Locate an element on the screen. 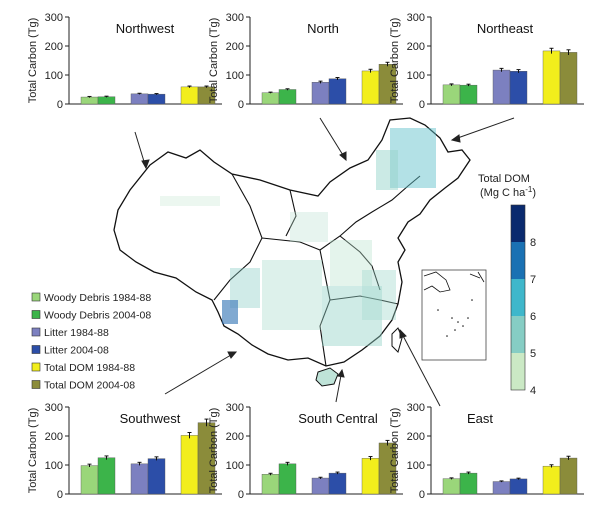 This screenshot has height=508, width=600. panel-title: East is located at coordinates (480, 418).